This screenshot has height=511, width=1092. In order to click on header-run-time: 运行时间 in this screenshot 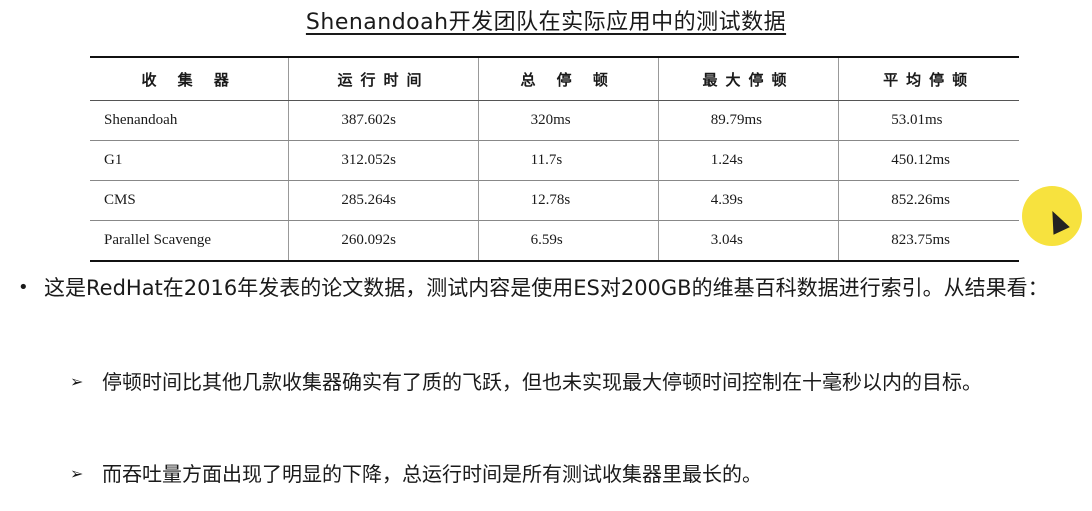, I will do `click(383, 79)`.